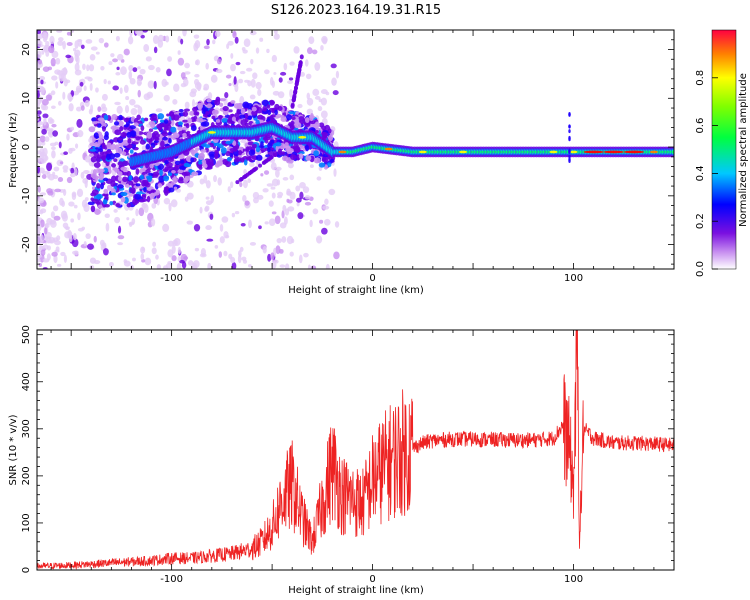 This screenshot has height=600, width=750. I want to click on colorbar-ticks: 0.0 0.2 0.4 0.6 0.8, so click(706, 173).